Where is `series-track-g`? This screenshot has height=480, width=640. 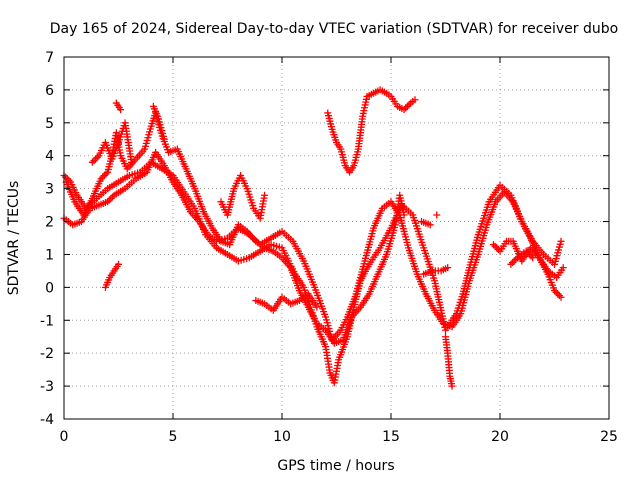
series-track-g is located at coordinates (158, 122).